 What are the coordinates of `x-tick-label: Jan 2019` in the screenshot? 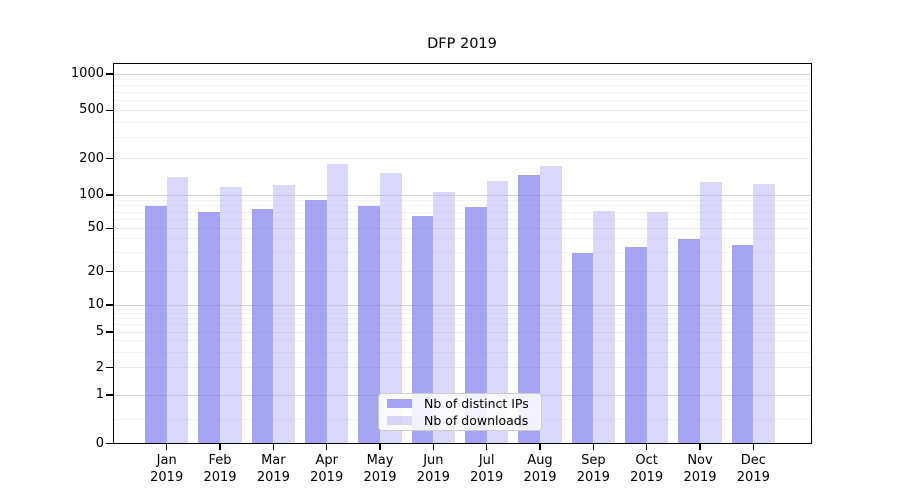 It's located at (167, 468).